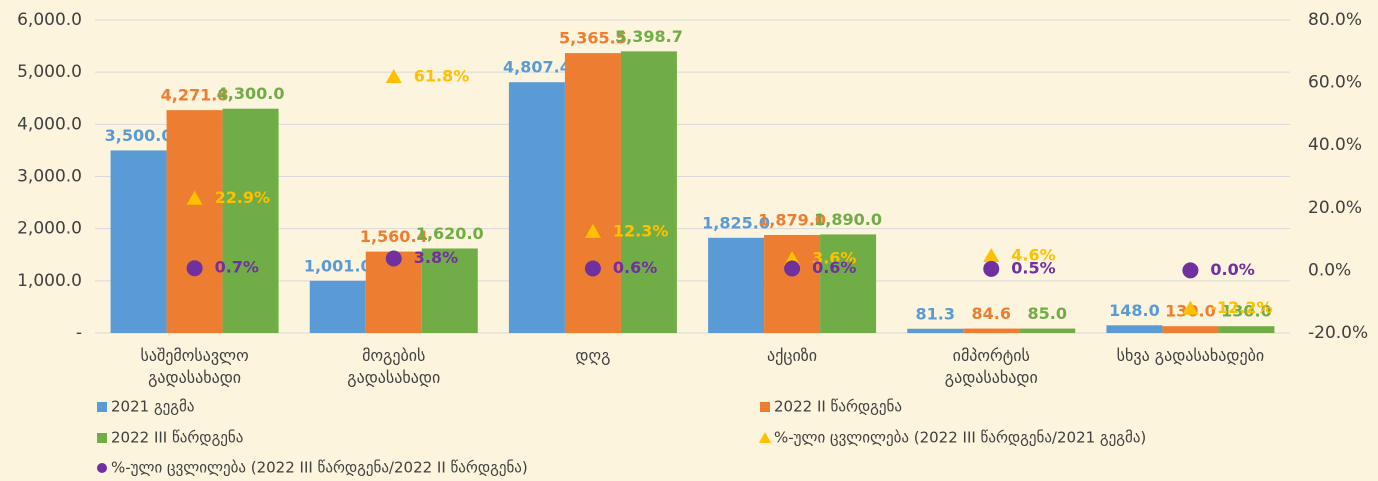 The width and height of the screenshot is (1378, 481). Describe the element at coordinates (49, 20) in the screenshot. I see `y-tick-label: 6,000.0` at that location.